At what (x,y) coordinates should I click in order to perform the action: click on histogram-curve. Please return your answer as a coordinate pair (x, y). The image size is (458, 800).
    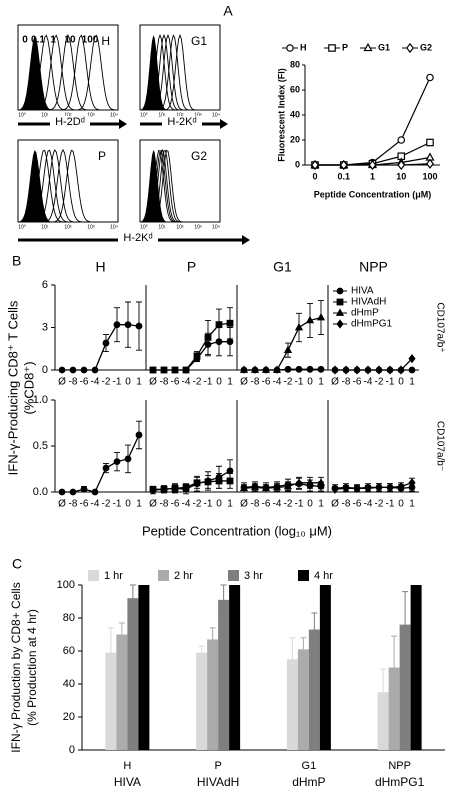
    Looking at the image, I should click on (180, 72).